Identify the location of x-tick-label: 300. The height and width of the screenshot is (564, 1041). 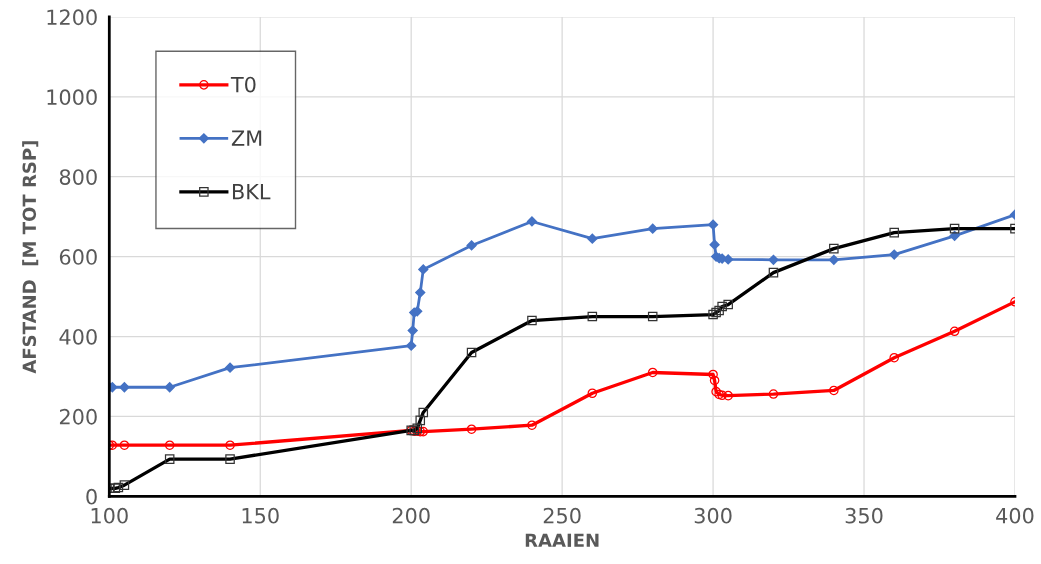
(713, 515).